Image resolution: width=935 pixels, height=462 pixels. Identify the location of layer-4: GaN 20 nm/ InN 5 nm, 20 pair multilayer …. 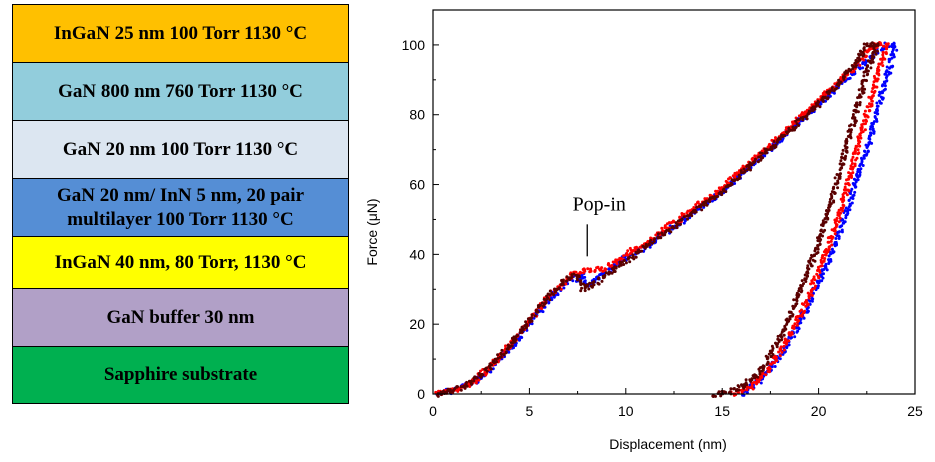
(180, 207).